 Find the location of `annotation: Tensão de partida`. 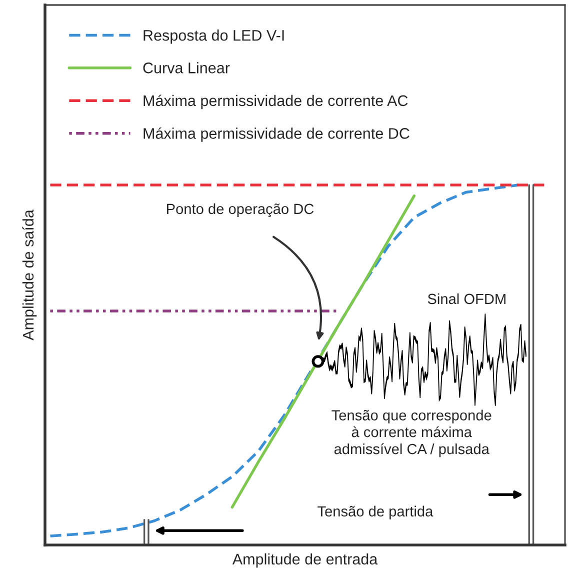

annotation: Tensão de partida is located at coordinates (376, 513).